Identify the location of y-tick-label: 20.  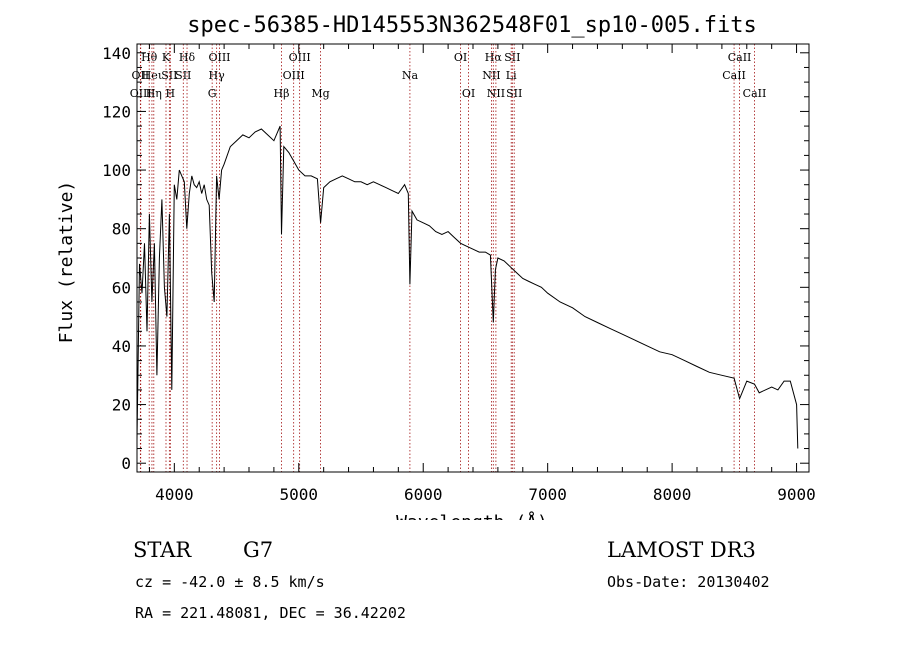
(121, 405).